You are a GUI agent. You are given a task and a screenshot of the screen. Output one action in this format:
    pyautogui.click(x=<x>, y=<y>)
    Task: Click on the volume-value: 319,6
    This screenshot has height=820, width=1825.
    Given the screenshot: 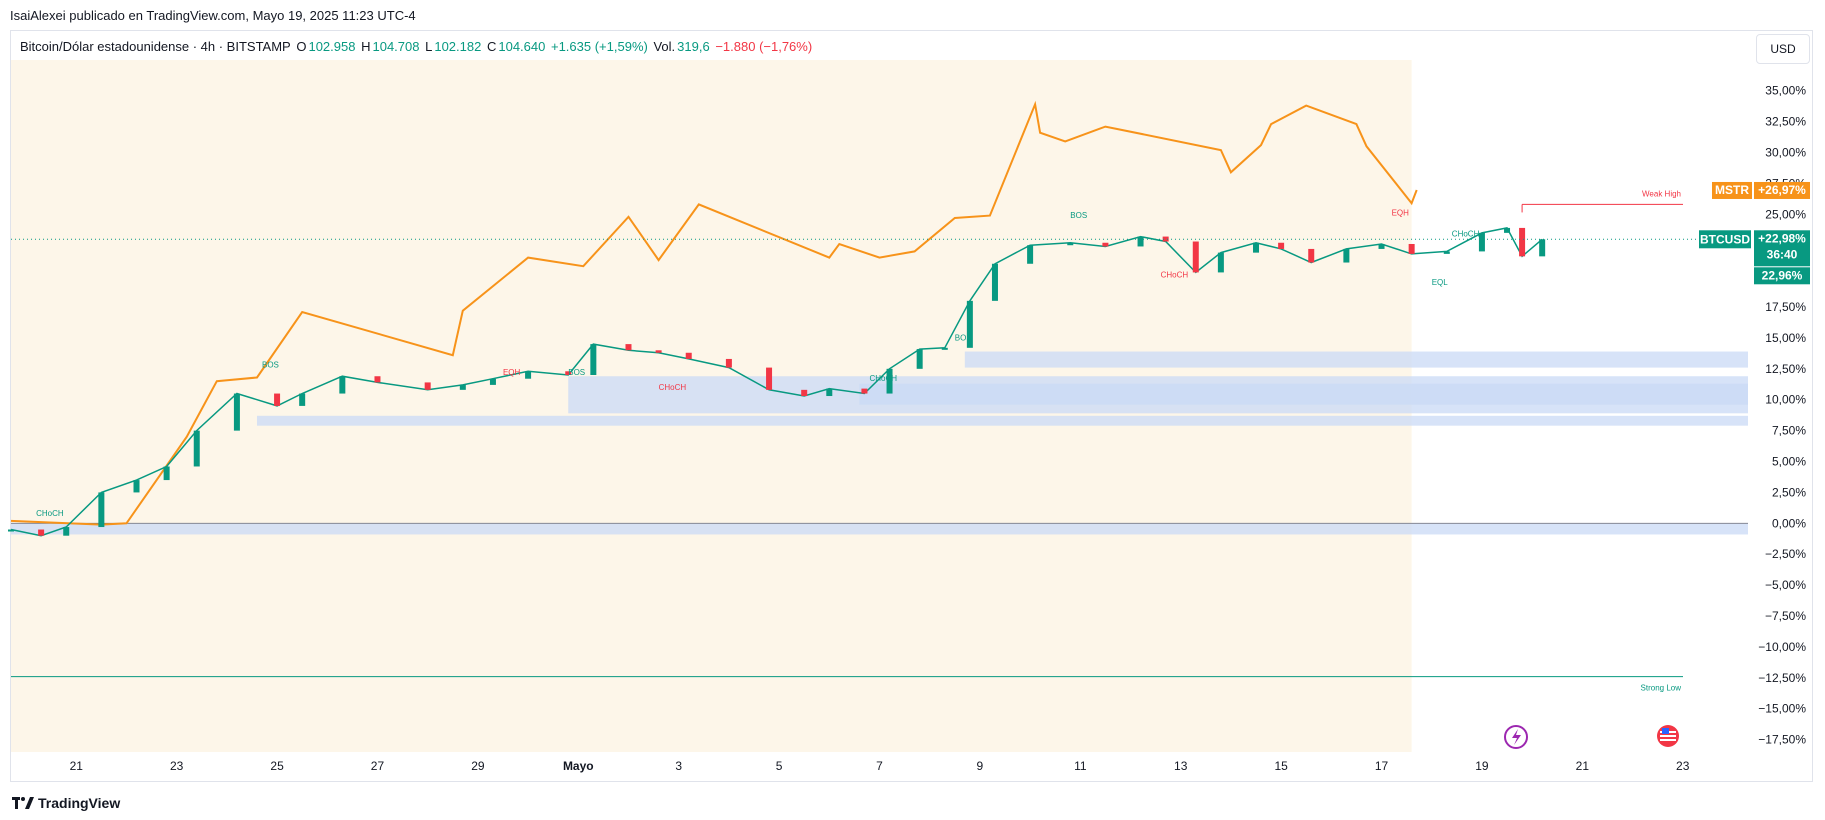 What is the action you would take?
    pyautogui.click(x=693, y=46)
    